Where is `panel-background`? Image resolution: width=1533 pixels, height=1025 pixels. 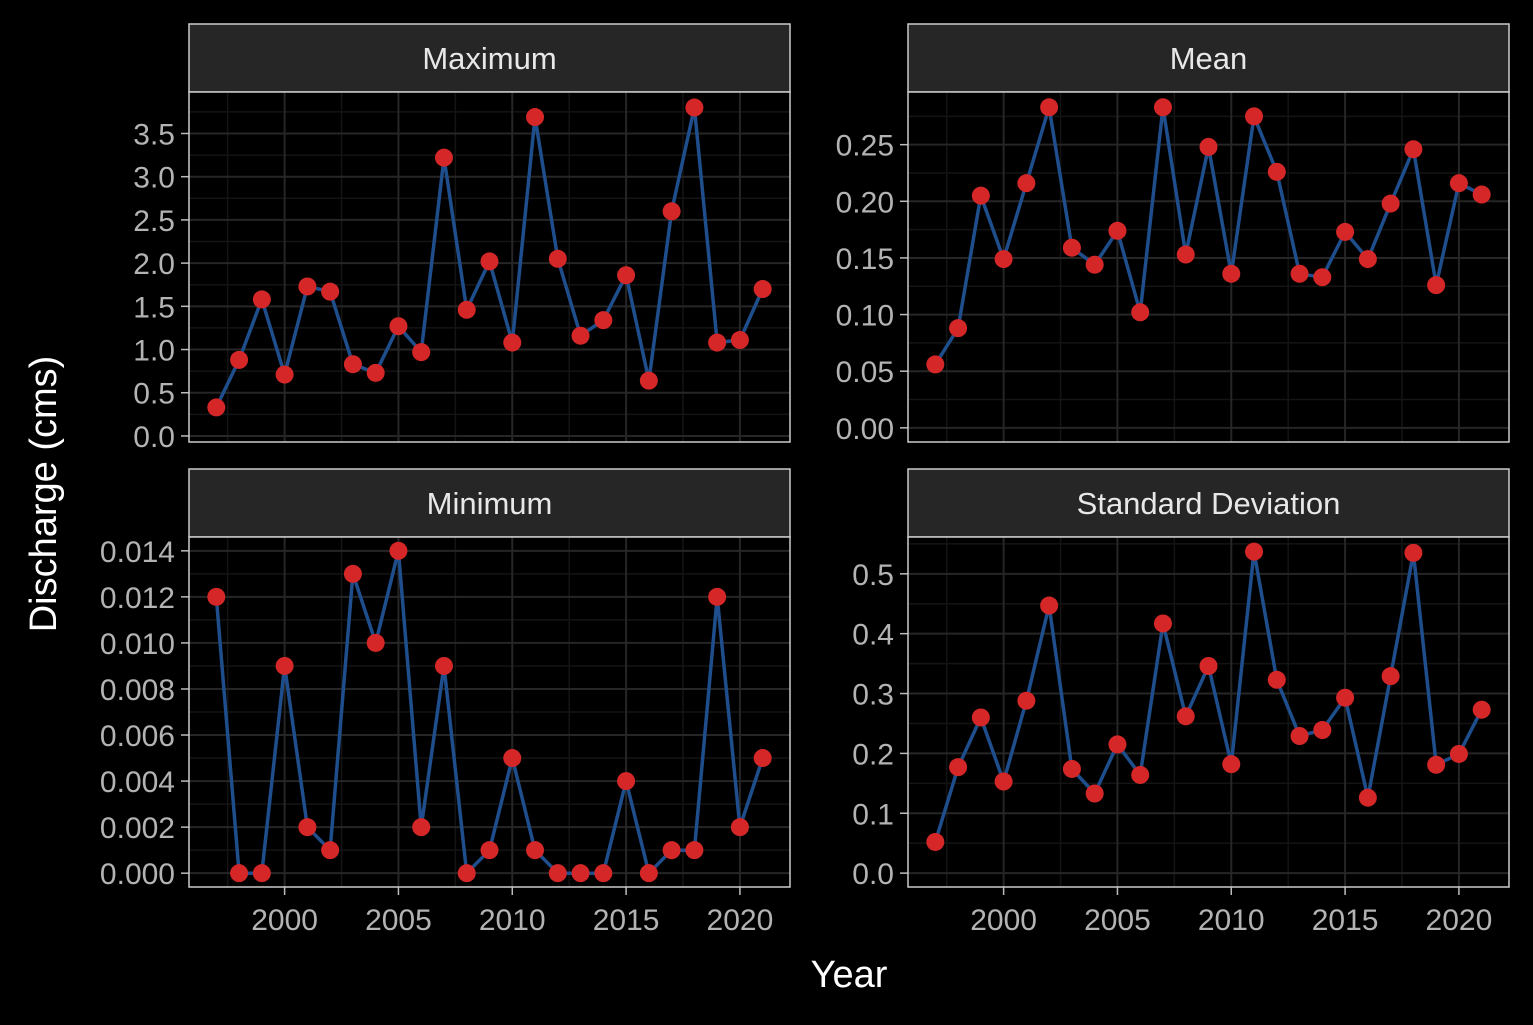
panel-background is located at coordinates (1208, 712).